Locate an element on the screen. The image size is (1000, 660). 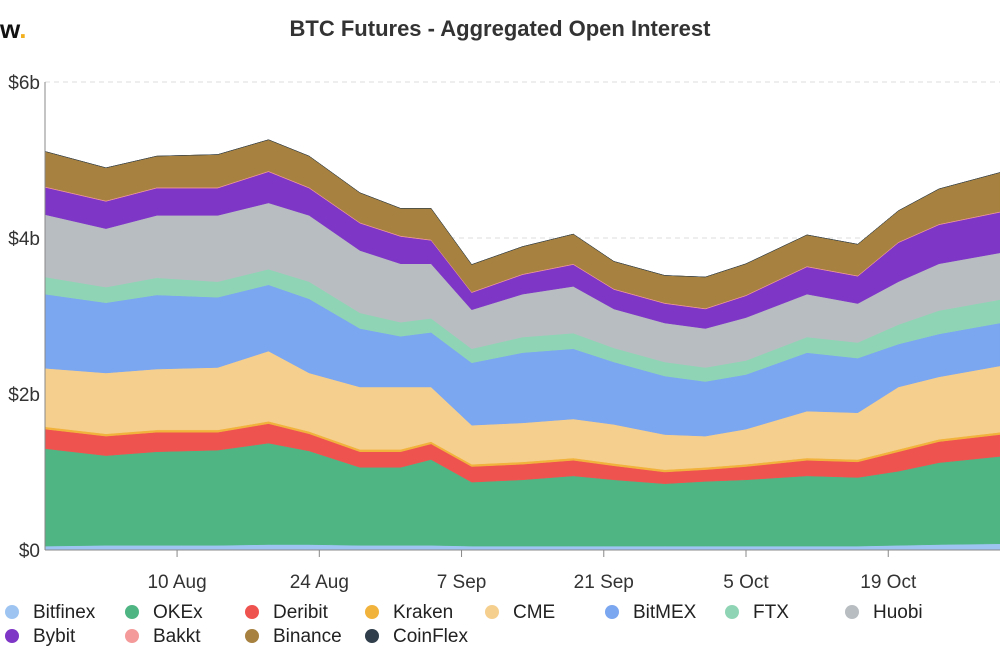
legend-label: BitMEX is located at coordinates (665, 612).